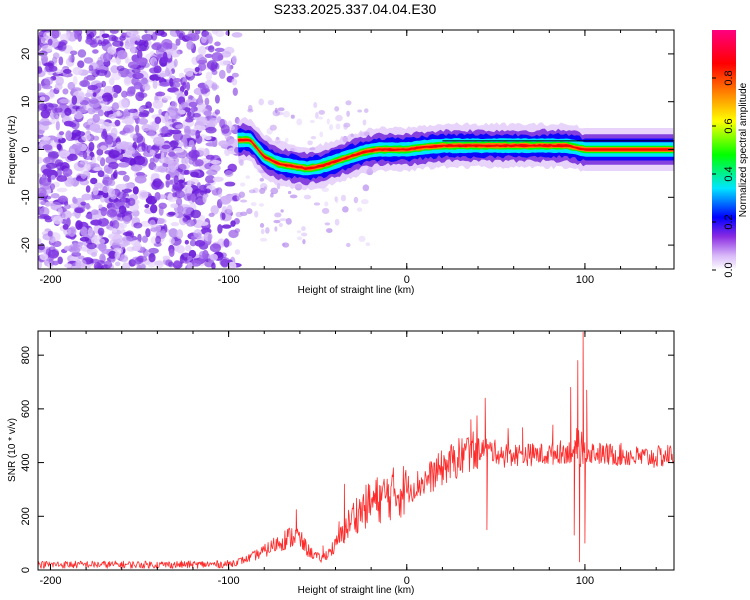 The height and width of the screenshot is (600, 750). I want to click on x-tick-label: -100, so click(229, 280).